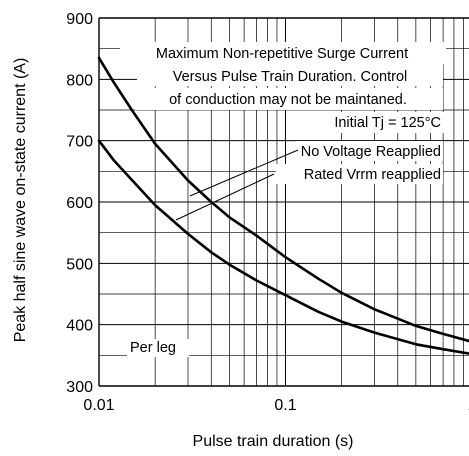 The height and width of the screenshot is (456, 469). I want to click on leader-line-no-voltage, so click(244, 173).